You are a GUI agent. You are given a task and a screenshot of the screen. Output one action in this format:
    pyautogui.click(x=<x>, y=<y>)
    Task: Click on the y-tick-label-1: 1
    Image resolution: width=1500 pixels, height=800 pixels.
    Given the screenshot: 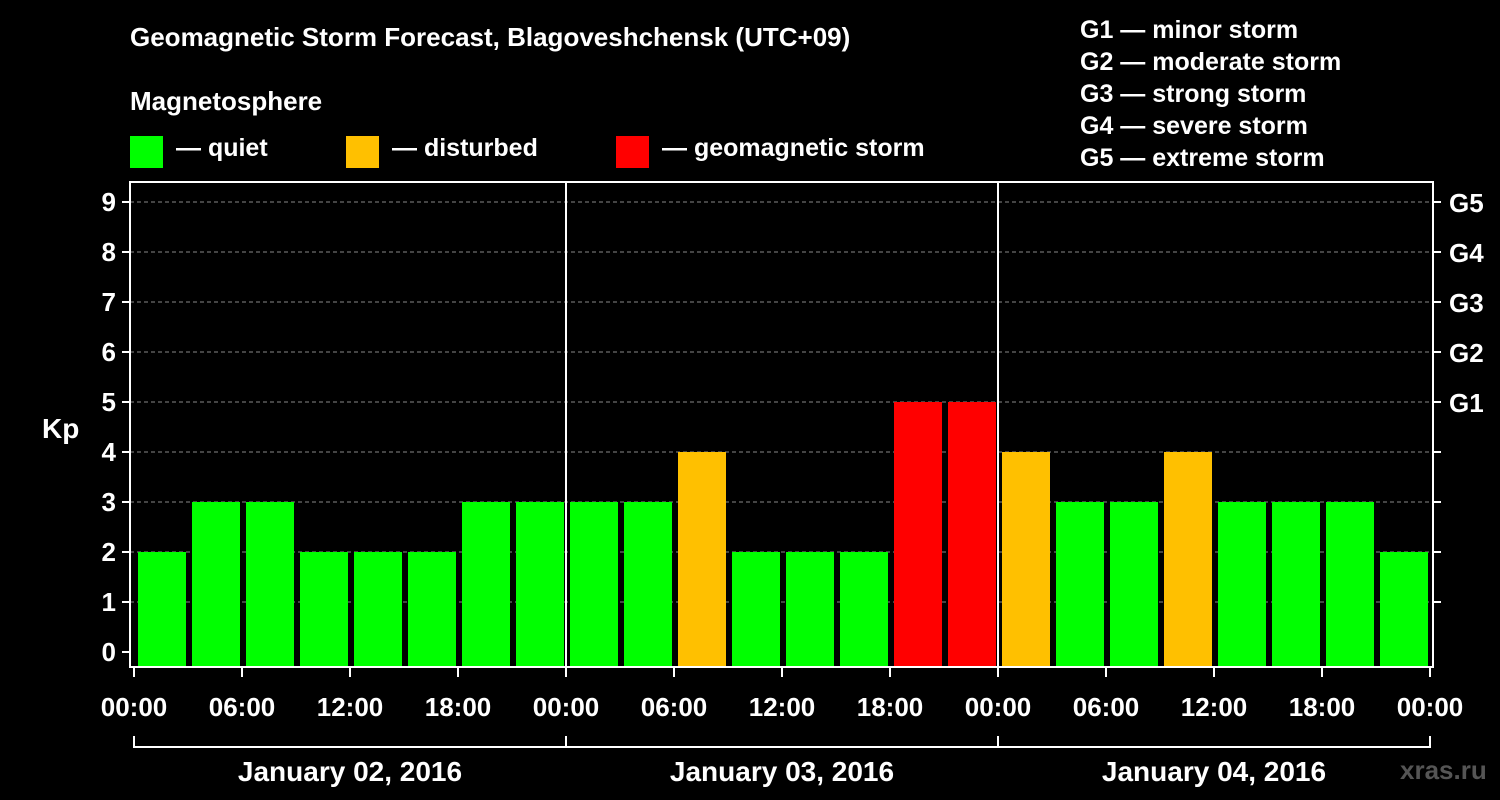 What is the action you would take?
    pyautogui.click(x=109, y=602)
    